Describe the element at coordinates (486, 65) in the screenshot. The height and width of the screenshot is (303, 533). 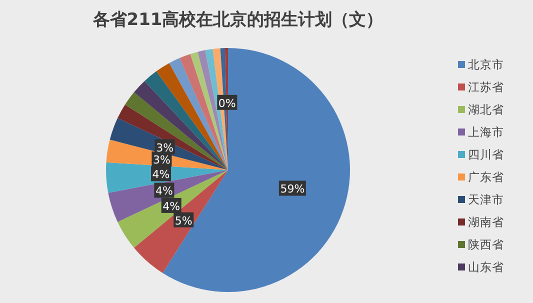
I see `legend-label: 北京市` at that location.